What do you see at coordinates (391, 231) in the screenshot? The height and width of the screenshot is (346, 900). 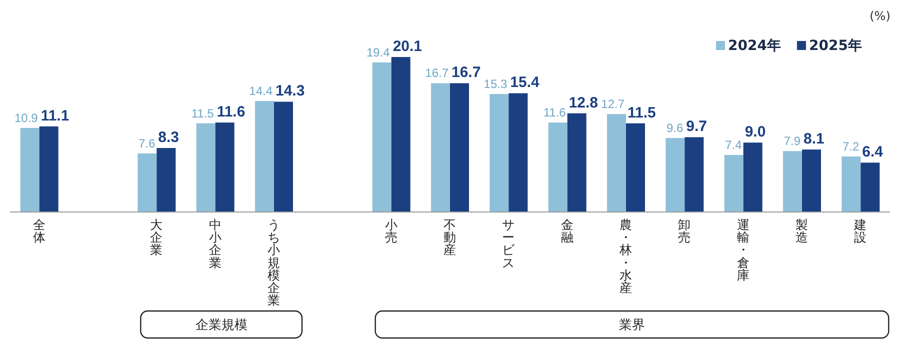 I see `x-tick-label: 小売` at bounding box center [391, 231].